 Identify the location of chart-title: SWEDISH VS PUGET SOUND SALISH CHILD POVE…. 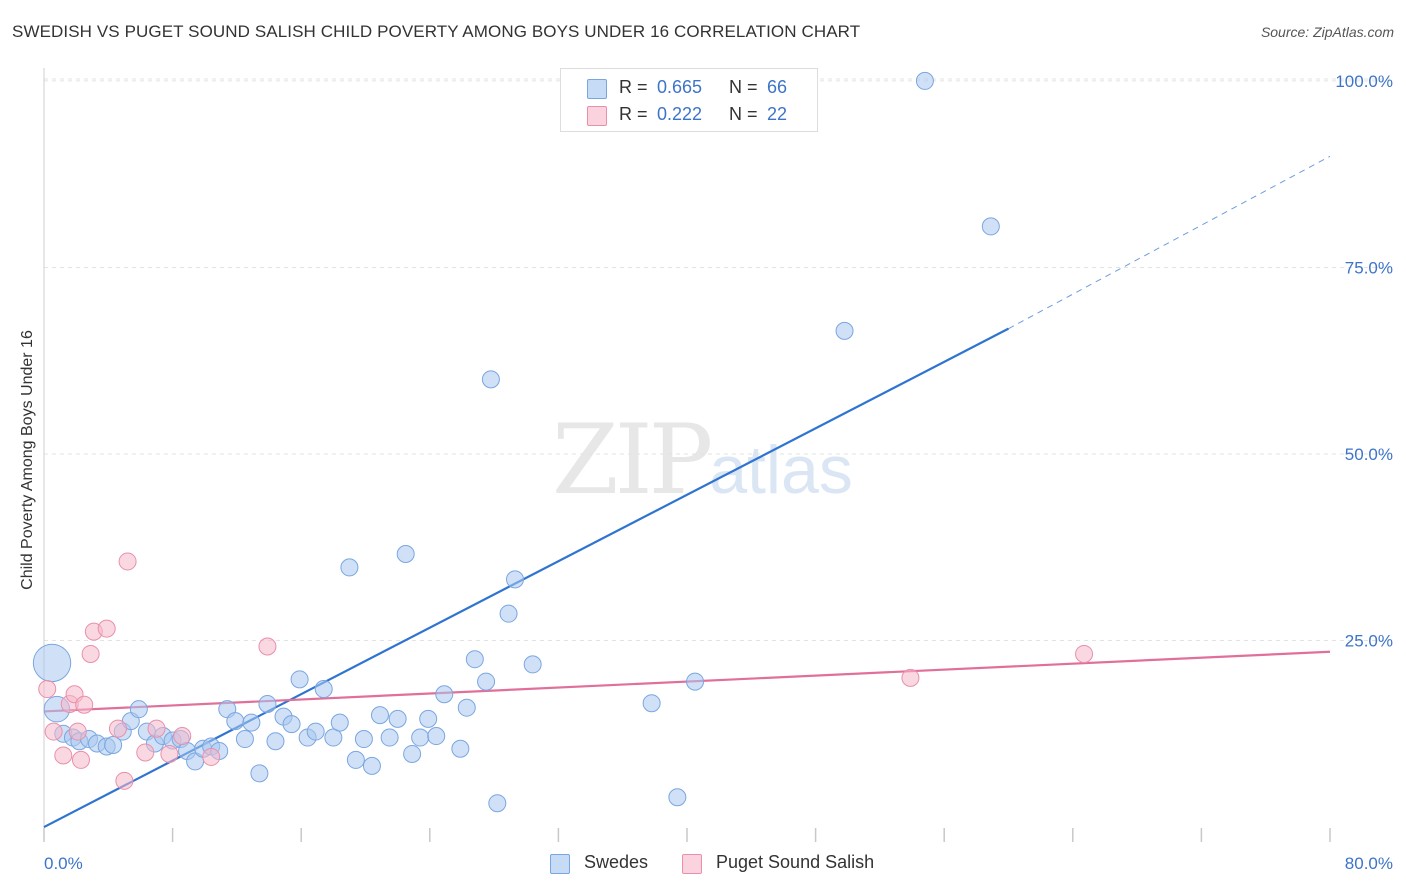
(436, 31).